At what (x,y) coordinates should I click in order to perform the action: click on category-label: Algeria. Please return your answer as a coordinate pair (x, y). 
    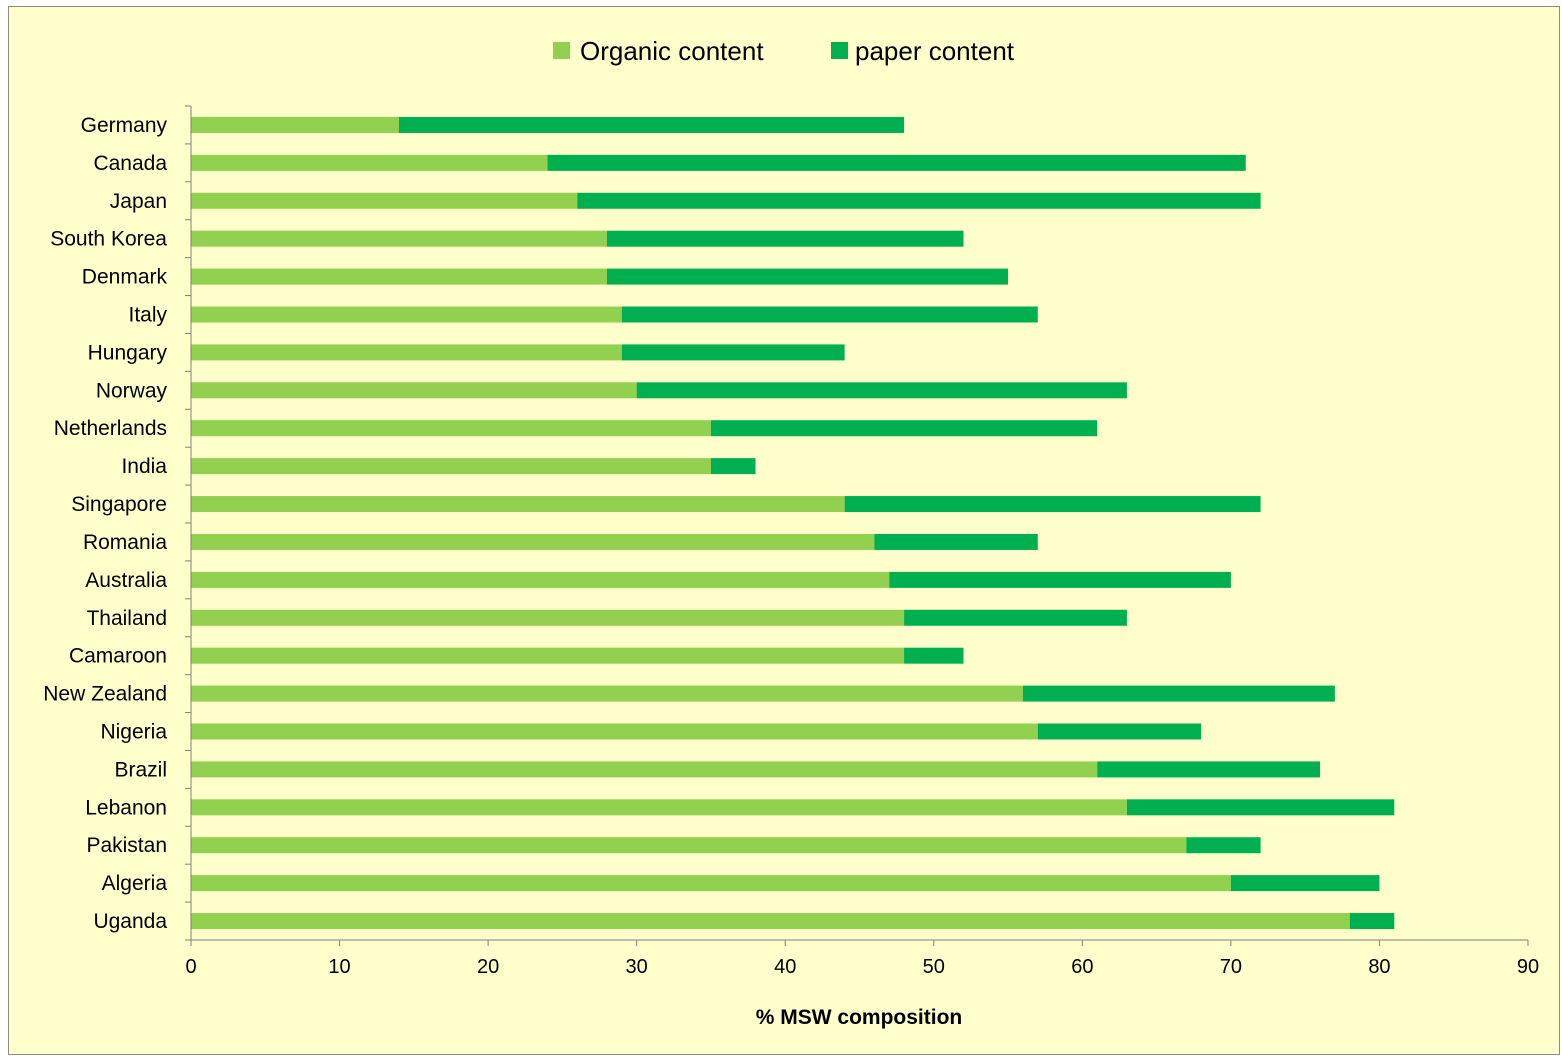
    Looking at the image, I should click on (135, 883).